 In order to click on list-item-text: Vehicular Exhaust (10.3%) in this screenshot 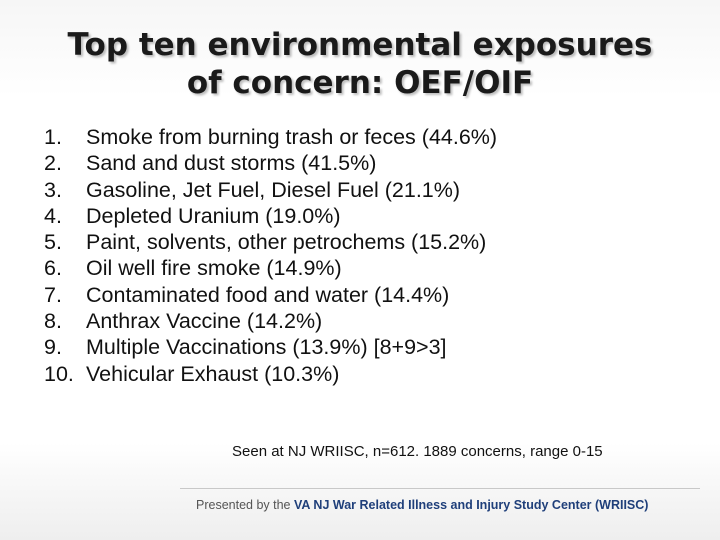, I will do `click(213, 373)`.